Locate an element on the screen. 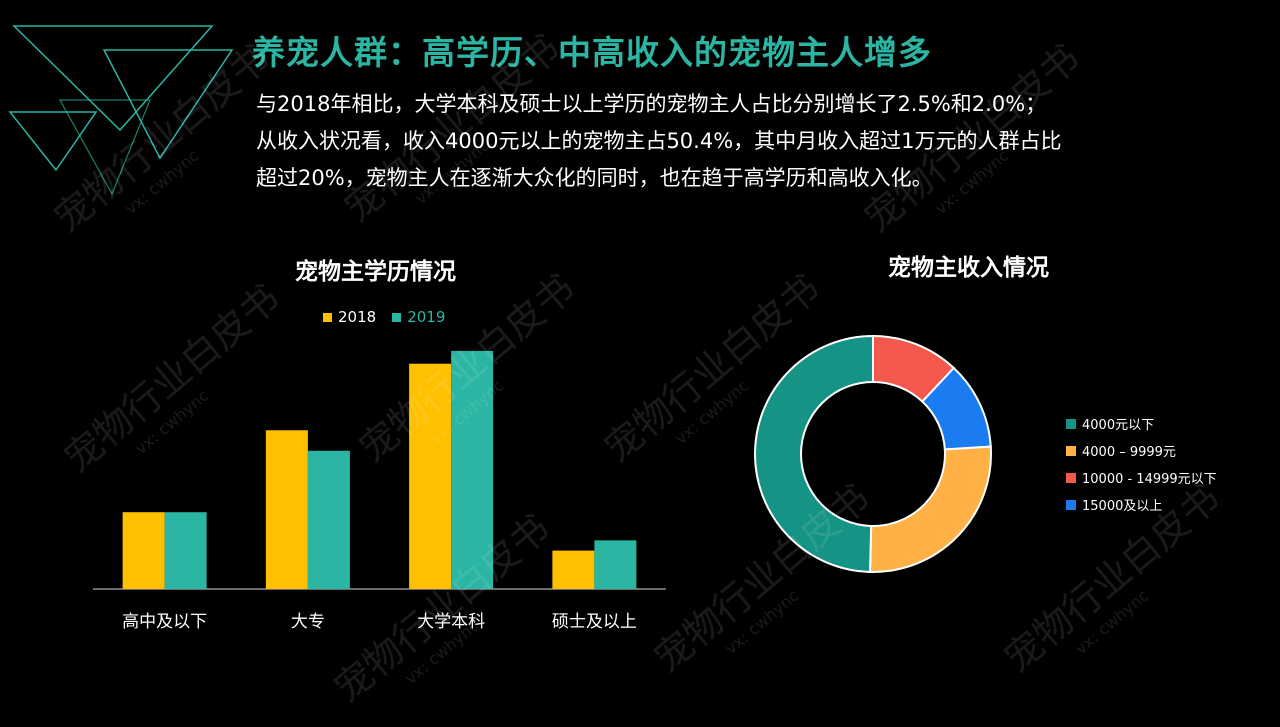 The width and height of the screenshot is (1280, 727). legend-item-income-3: 10000 - 14999元以下 is located at coordinates (1141, 477).